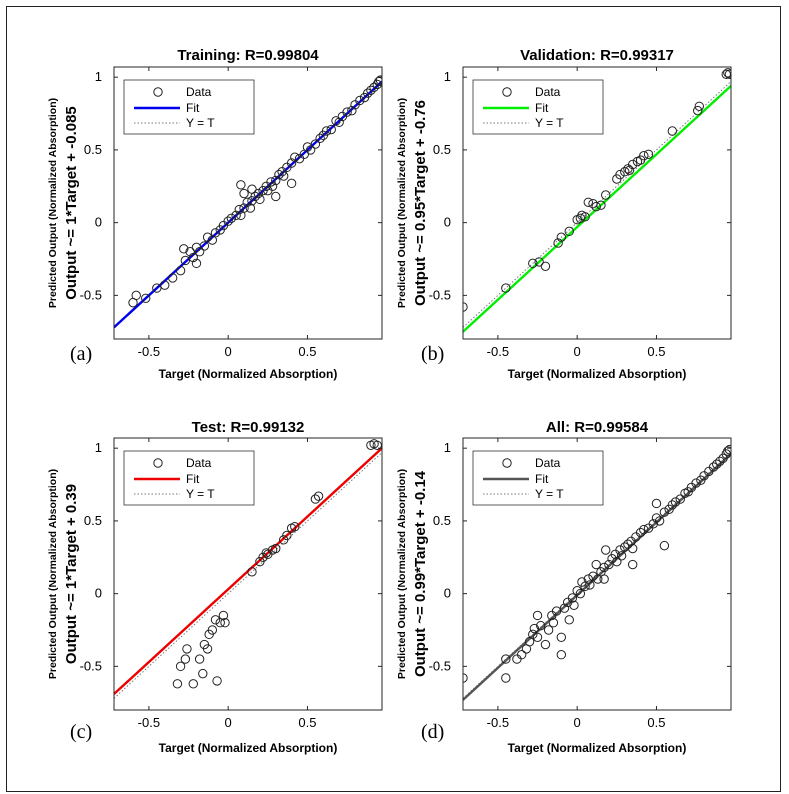 This screenshot has width=789, height=794. I want to click on panel-tag: (c), so click(81, 732).